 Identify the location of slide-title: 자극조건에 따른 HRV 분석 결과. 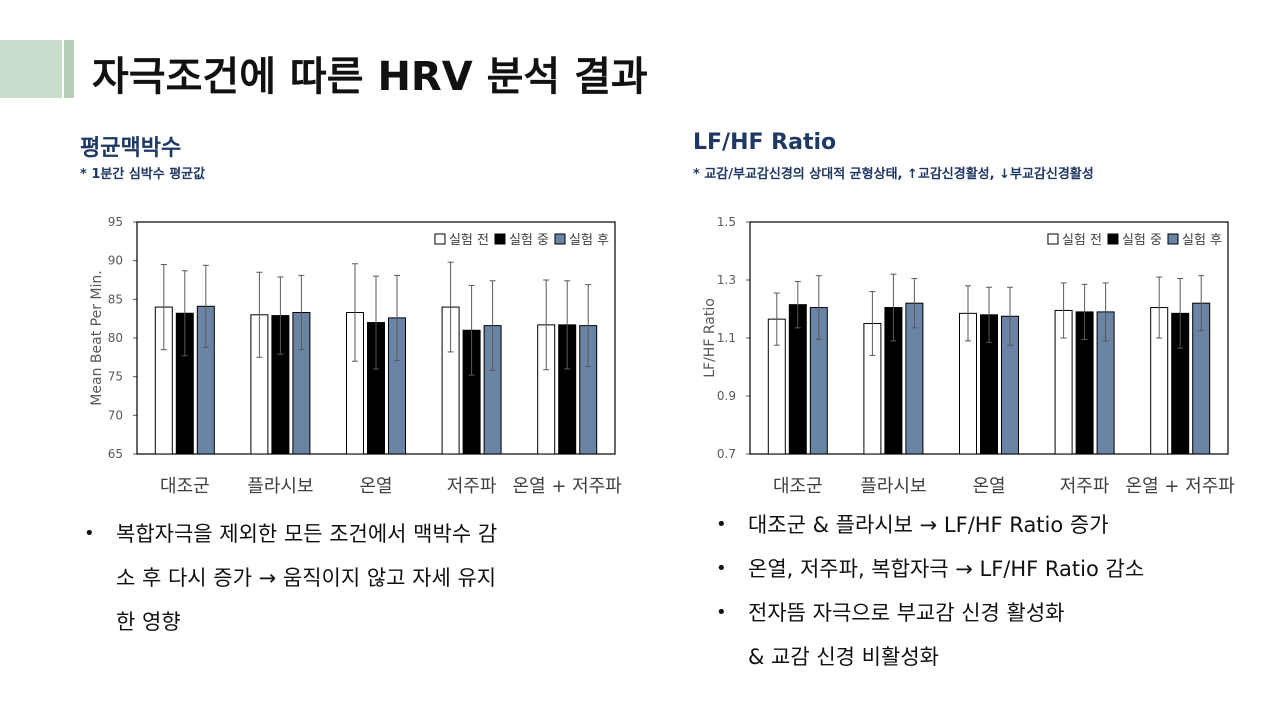
(370, 77).